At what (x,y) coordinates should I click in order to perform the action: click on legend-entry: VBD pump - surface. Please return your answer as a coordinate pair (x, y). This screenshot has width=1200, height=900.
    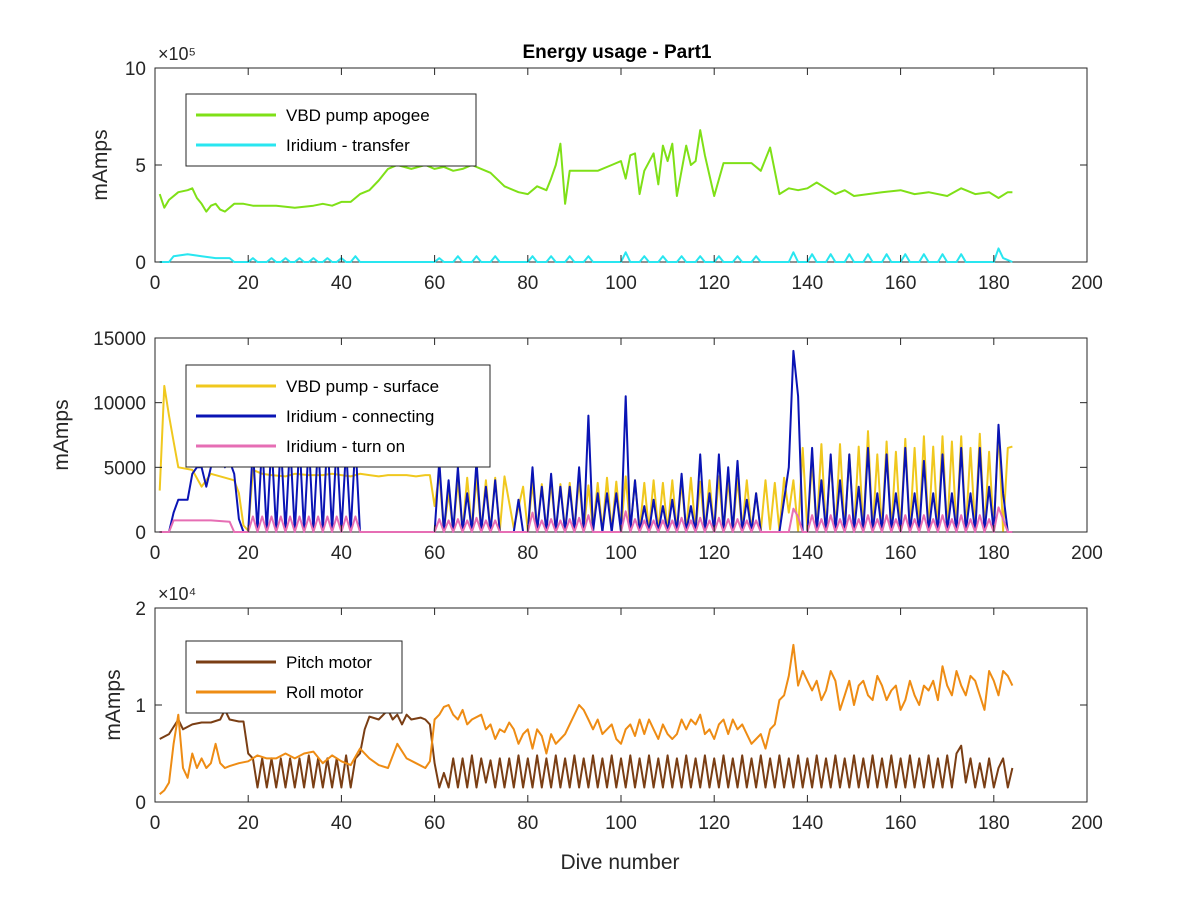
    Looking at the image, I should click on (362, 386).